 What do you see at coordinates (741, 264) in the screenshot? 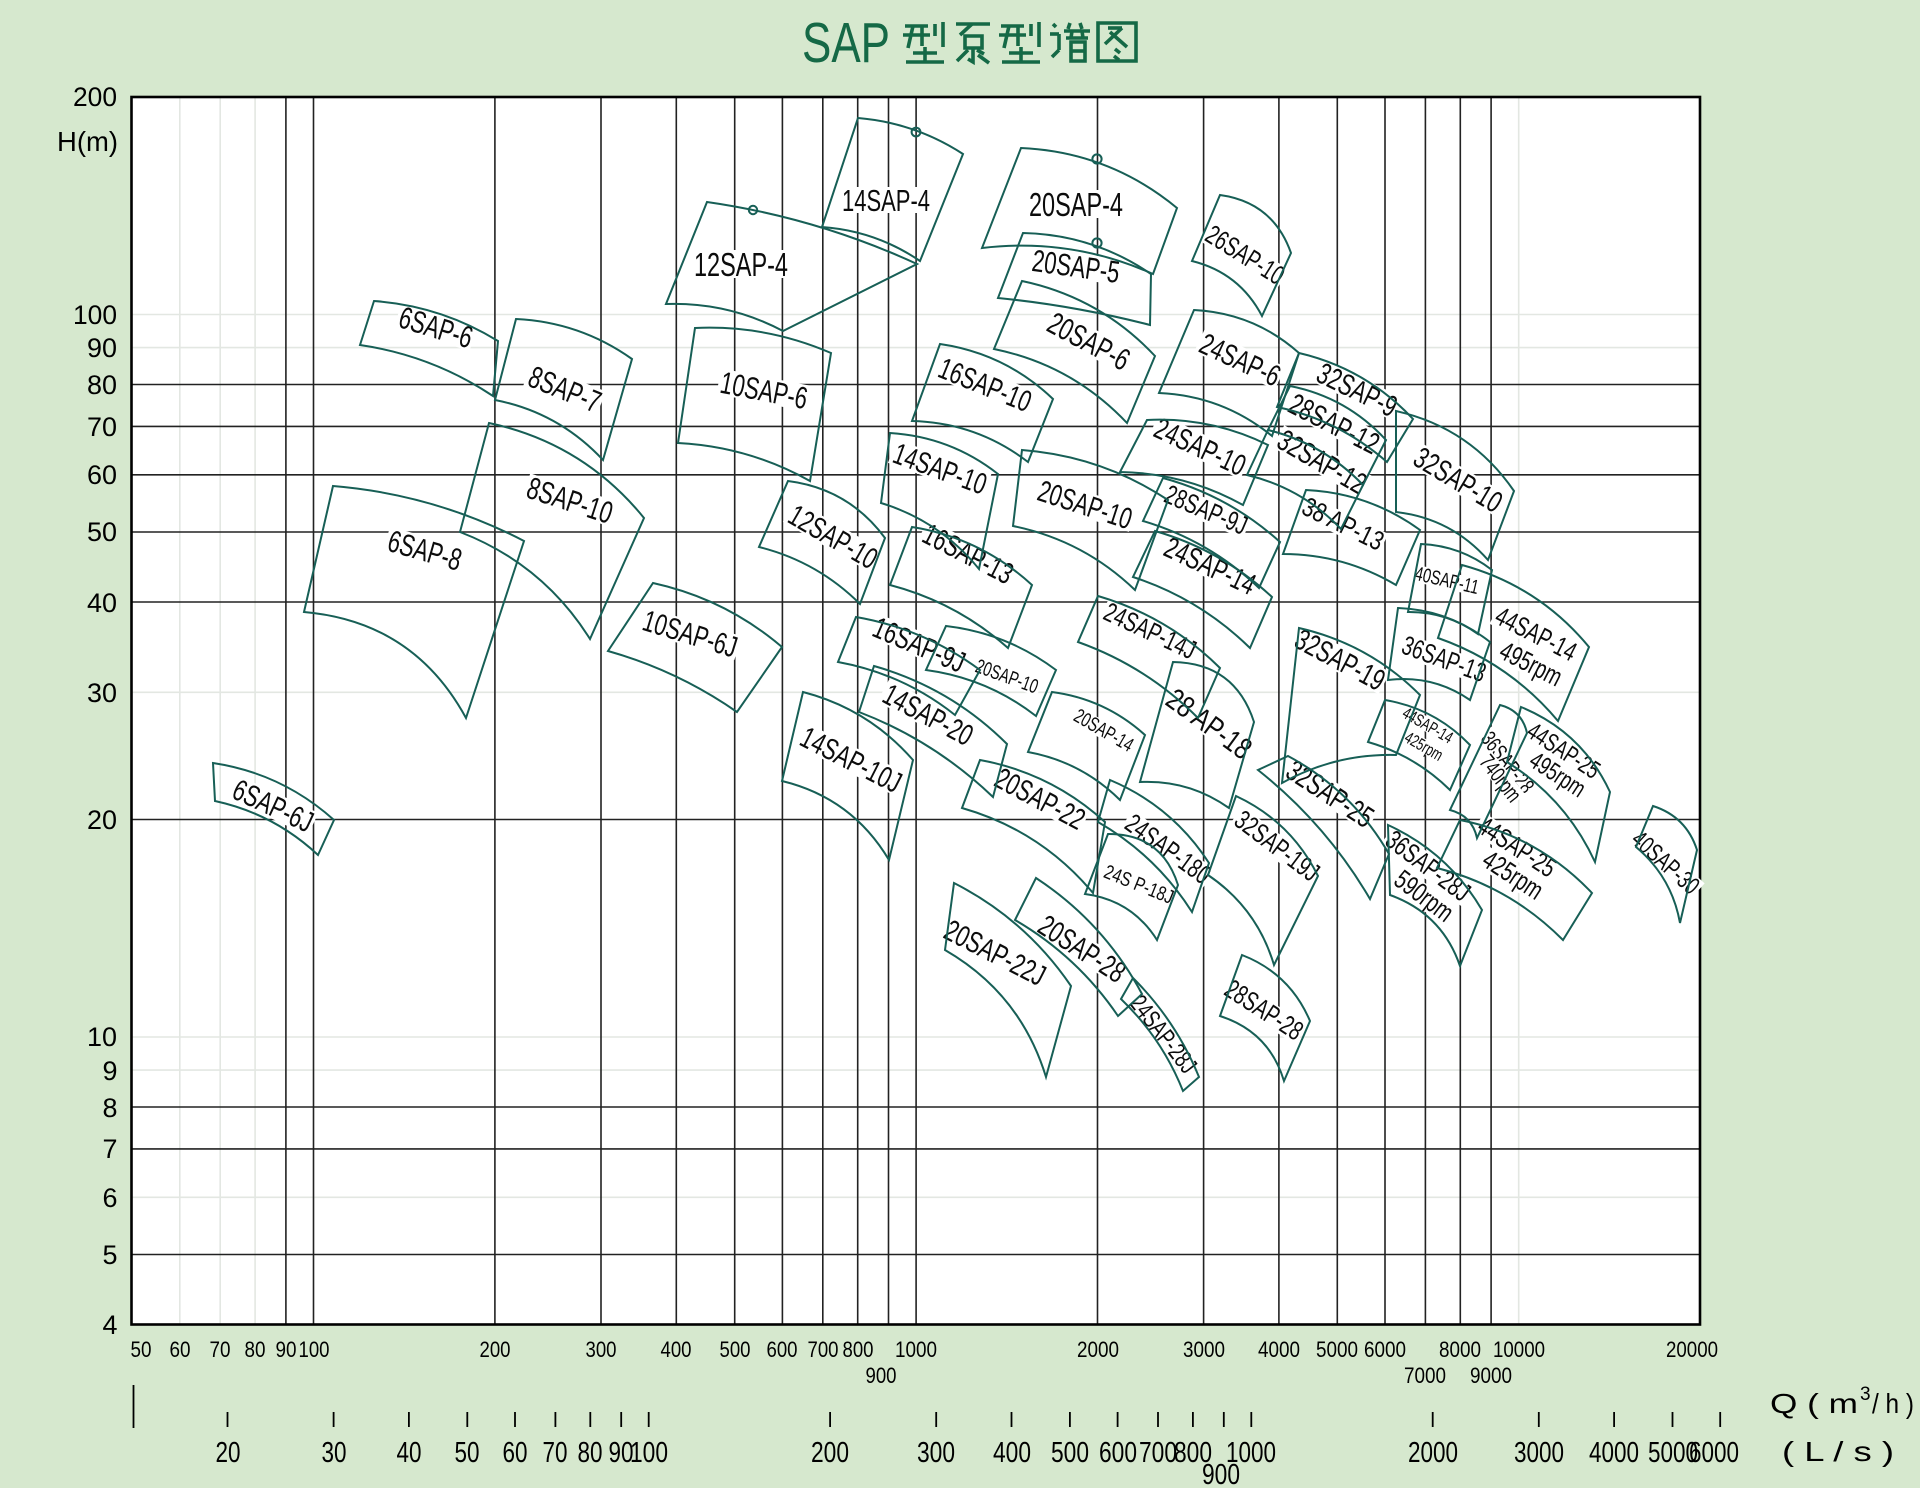
I see `svg-text: 12SAP-4` at bounding box center [741, 264].